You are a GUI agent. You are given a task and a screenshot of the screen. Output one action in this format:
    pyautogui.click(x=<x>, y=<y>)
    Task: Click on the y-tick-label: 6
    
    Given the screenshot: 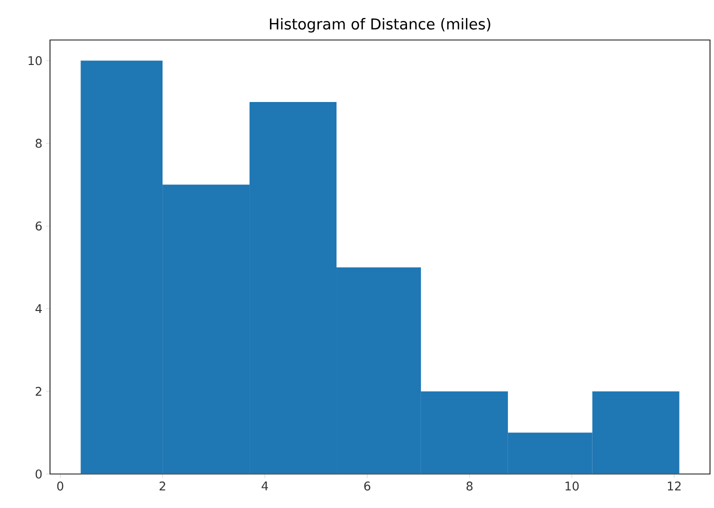 What is the action you would take?
    pyautogui.click(x=39, y=226)
    